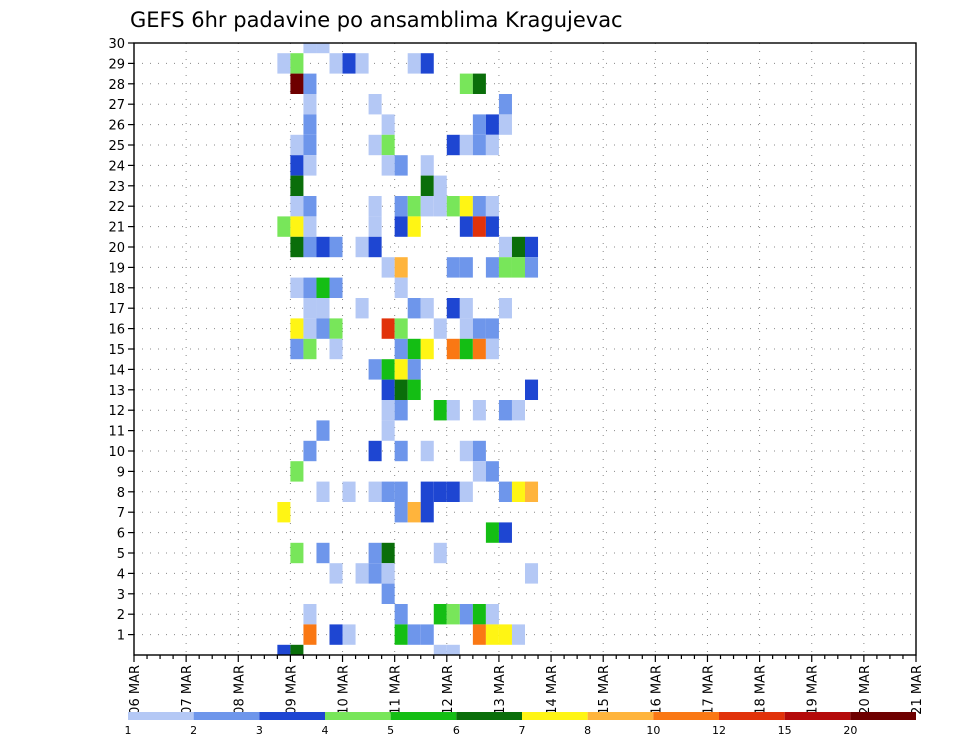 This screenshot has height=742, width=960. Describe the element at coordinates (500, 690) in the screenshot. I see `x-tick-label: 13 MAR` at that location.